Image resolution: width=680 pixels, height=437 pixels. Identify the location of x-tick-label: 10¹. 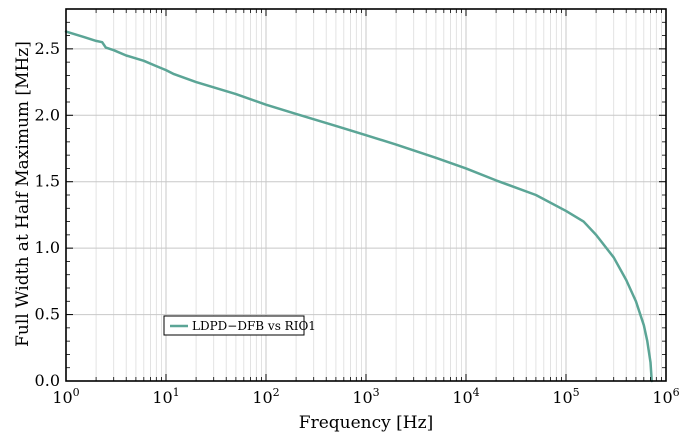
(165, 396).